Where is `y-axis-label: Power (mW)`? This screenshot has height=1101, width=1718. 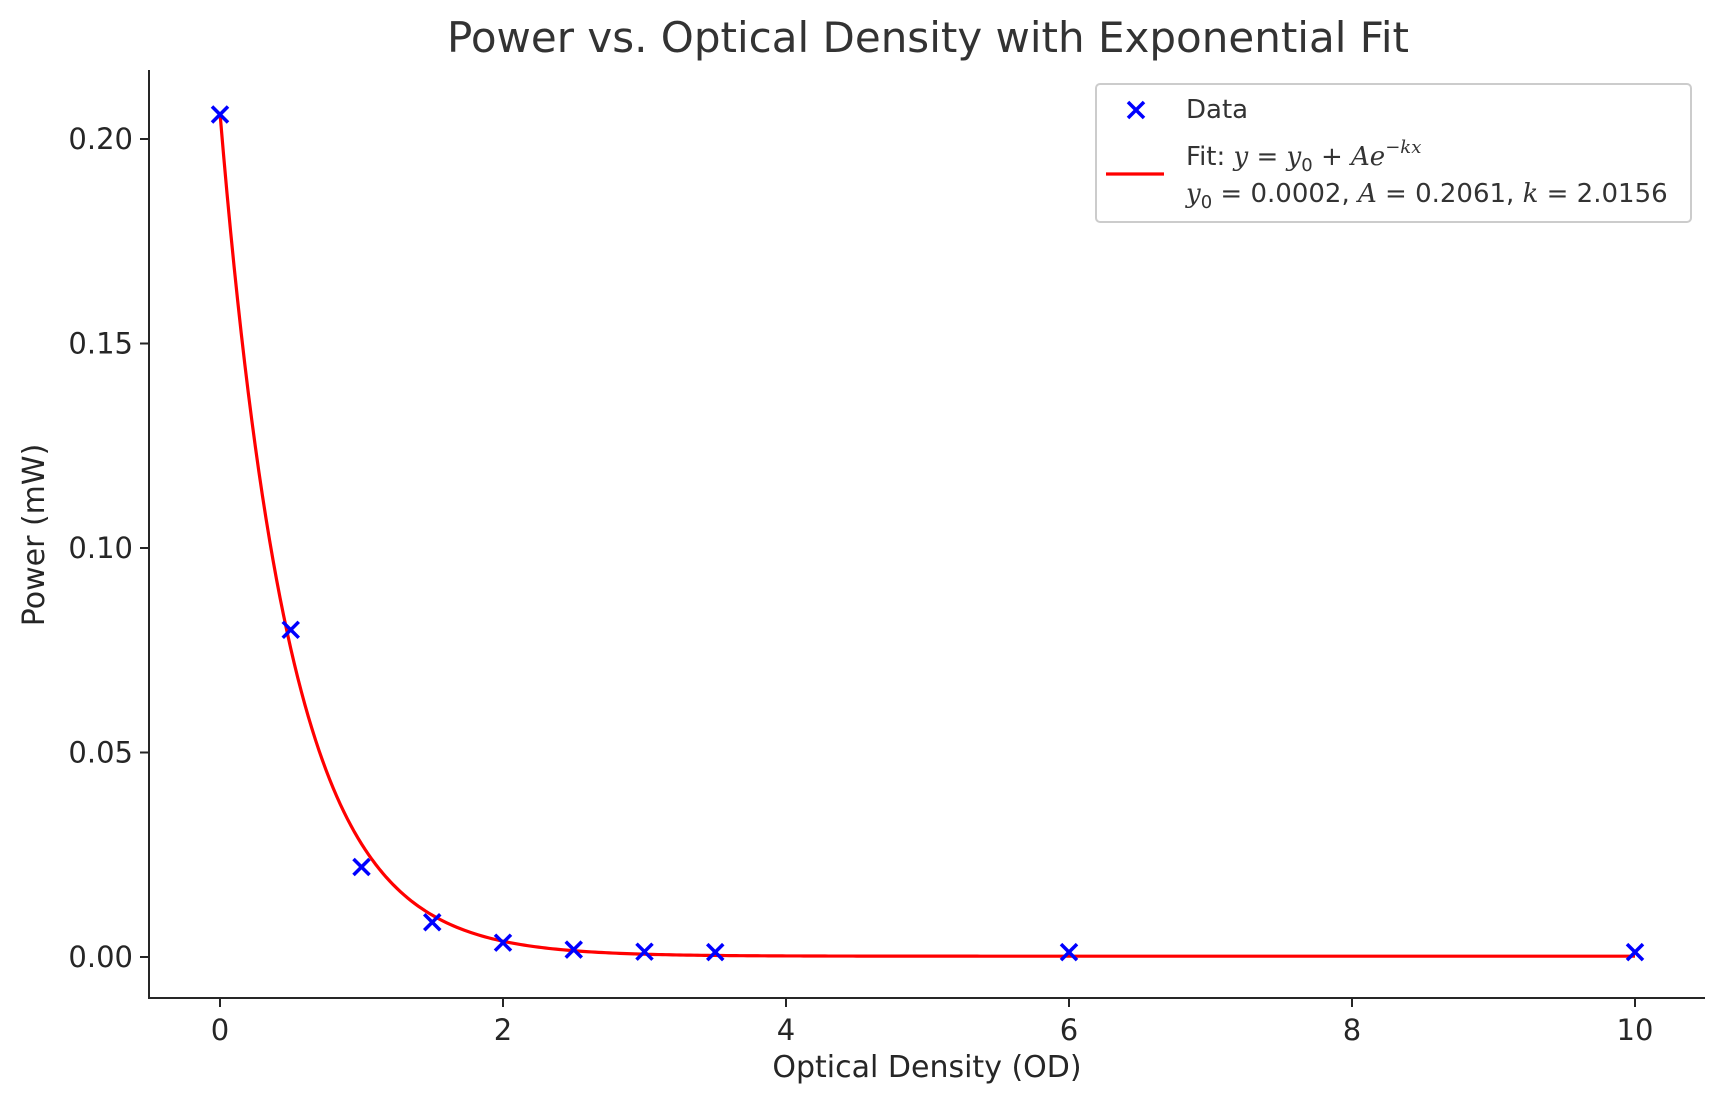
y-axis-label: Power (mW) is located at coordinates (34, 535).